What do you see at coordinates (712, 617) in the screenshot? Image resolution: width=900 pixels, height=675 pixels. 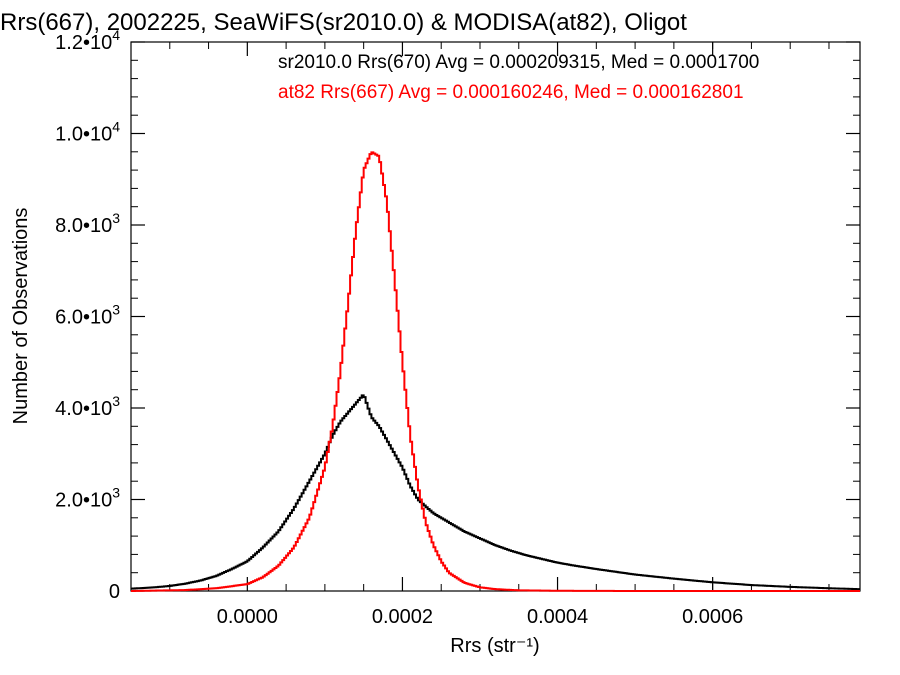 I see `x-tick-label: 0.0006` at bounding box center [712, 617].